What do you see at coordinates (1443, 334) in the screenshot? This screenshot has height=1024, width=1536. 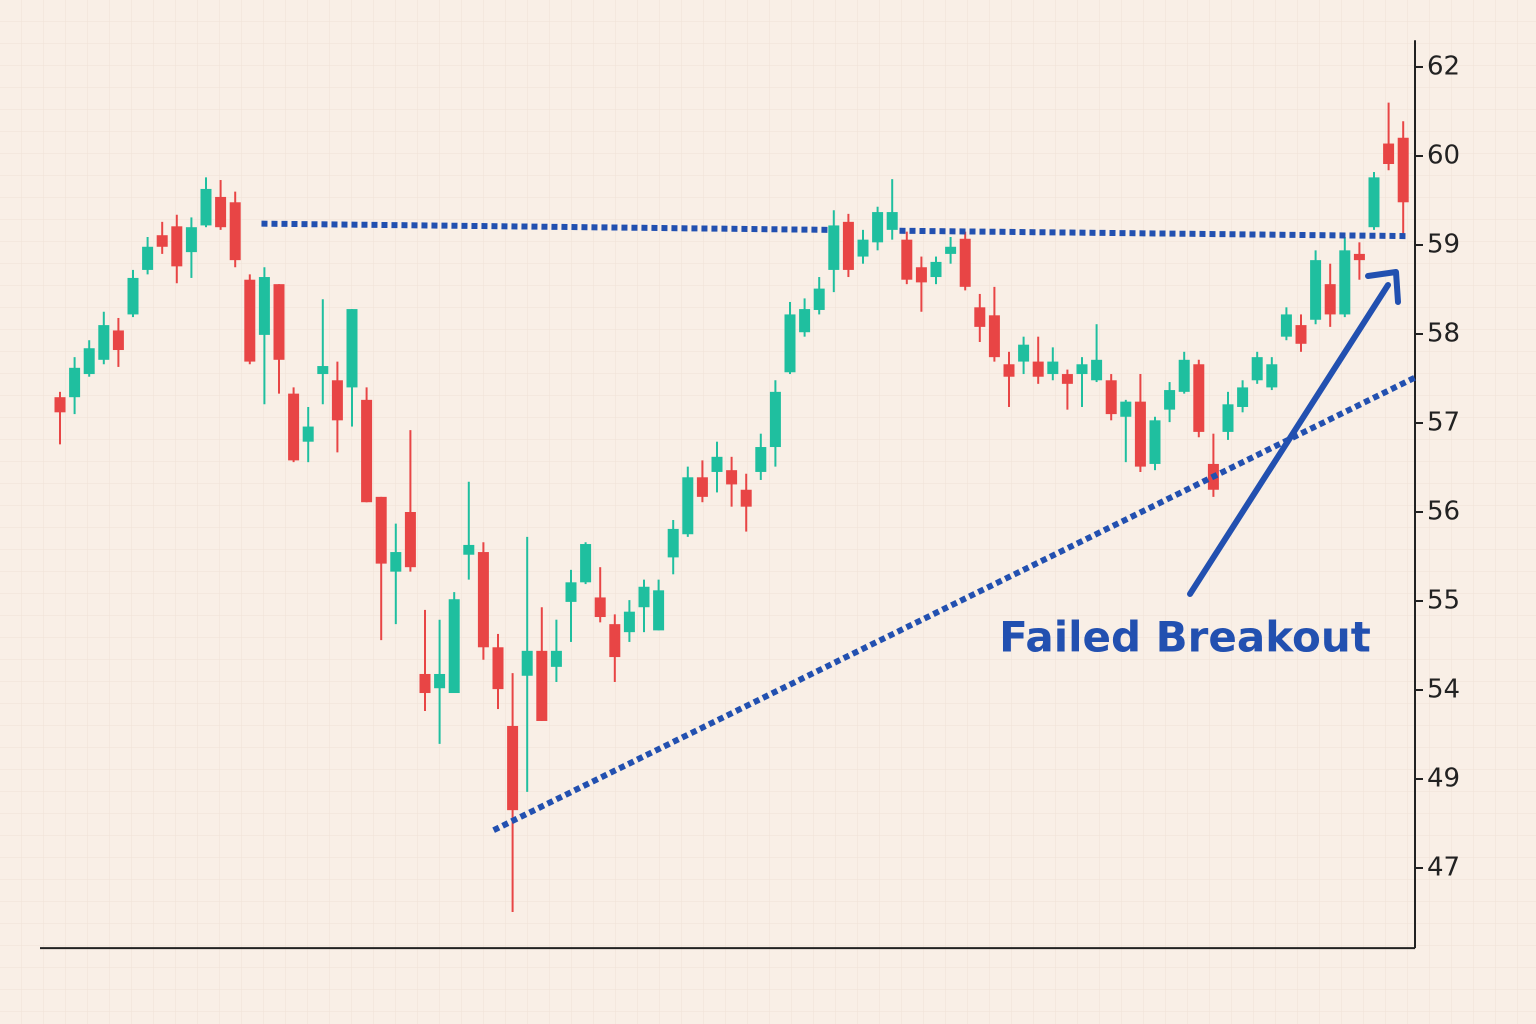 I see `y-tick-label: 58` at bounding box center [1443, 334].